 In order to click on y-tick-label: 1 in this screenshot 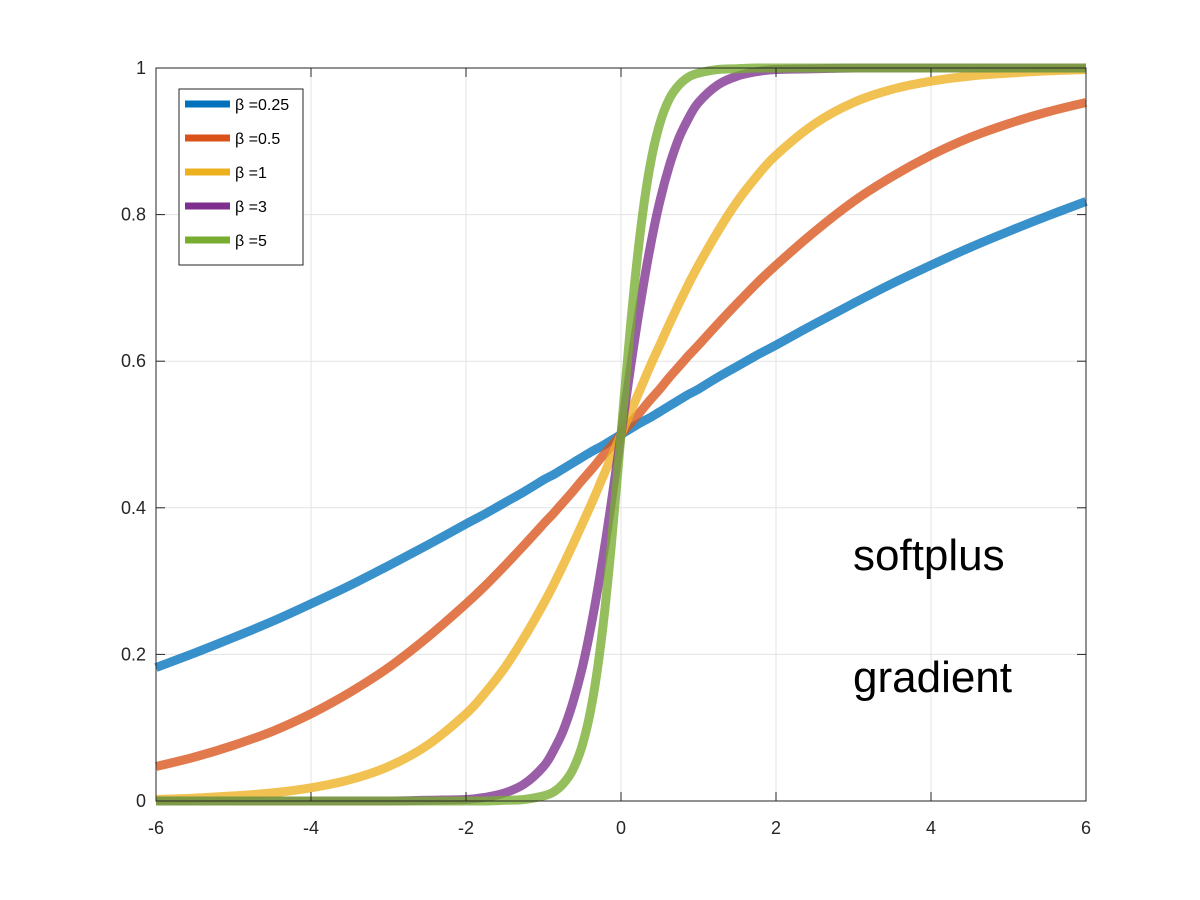, I will do `click(141, 68)`.